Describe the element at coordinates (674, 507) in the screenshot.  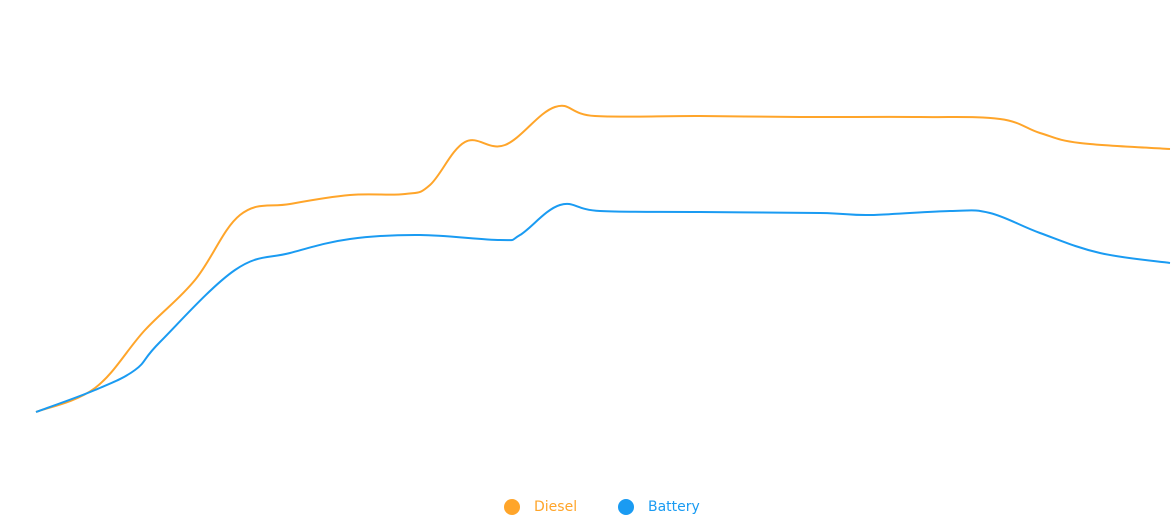
I see `legend-label-battery: Battery` at that location.